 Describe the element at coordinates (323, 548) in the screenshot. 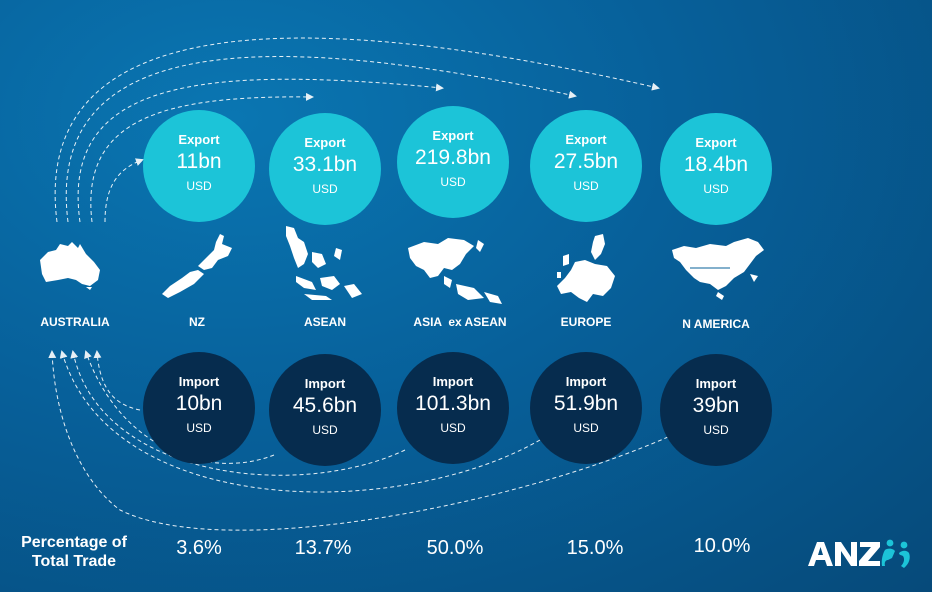

I see `pct-asean: 13.7%` at that location.